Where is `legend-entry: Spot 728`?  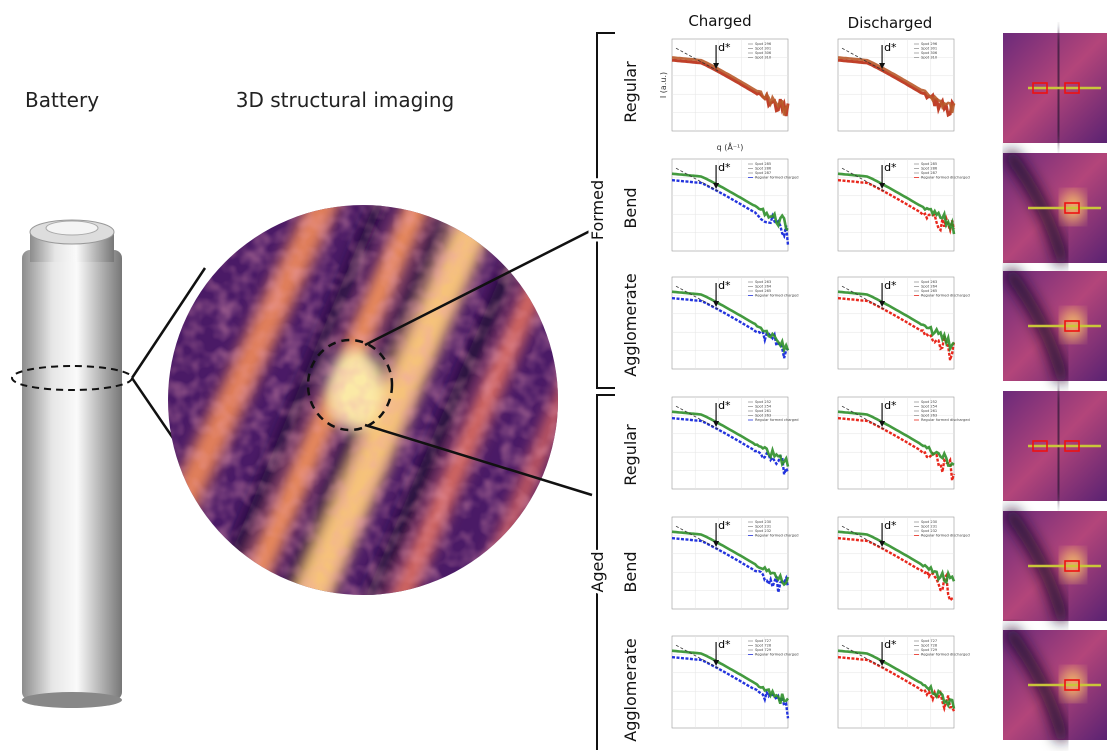
legend-entry: Spot 728 is located at coordinates (929, 646).